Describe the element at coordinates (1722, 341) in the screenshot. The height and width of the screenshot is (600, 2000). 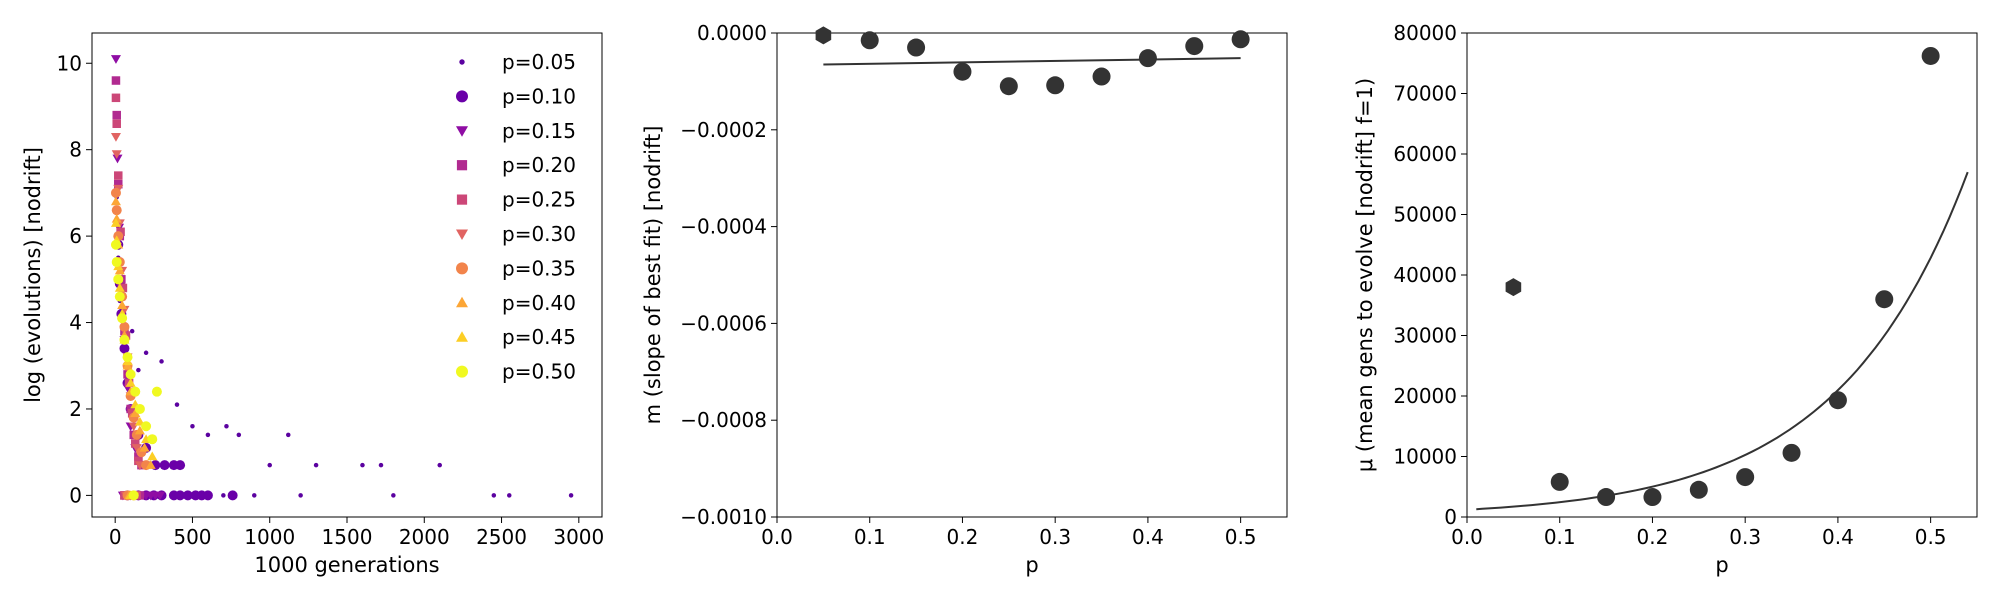
I see `panel3-fit-curve` at that location.